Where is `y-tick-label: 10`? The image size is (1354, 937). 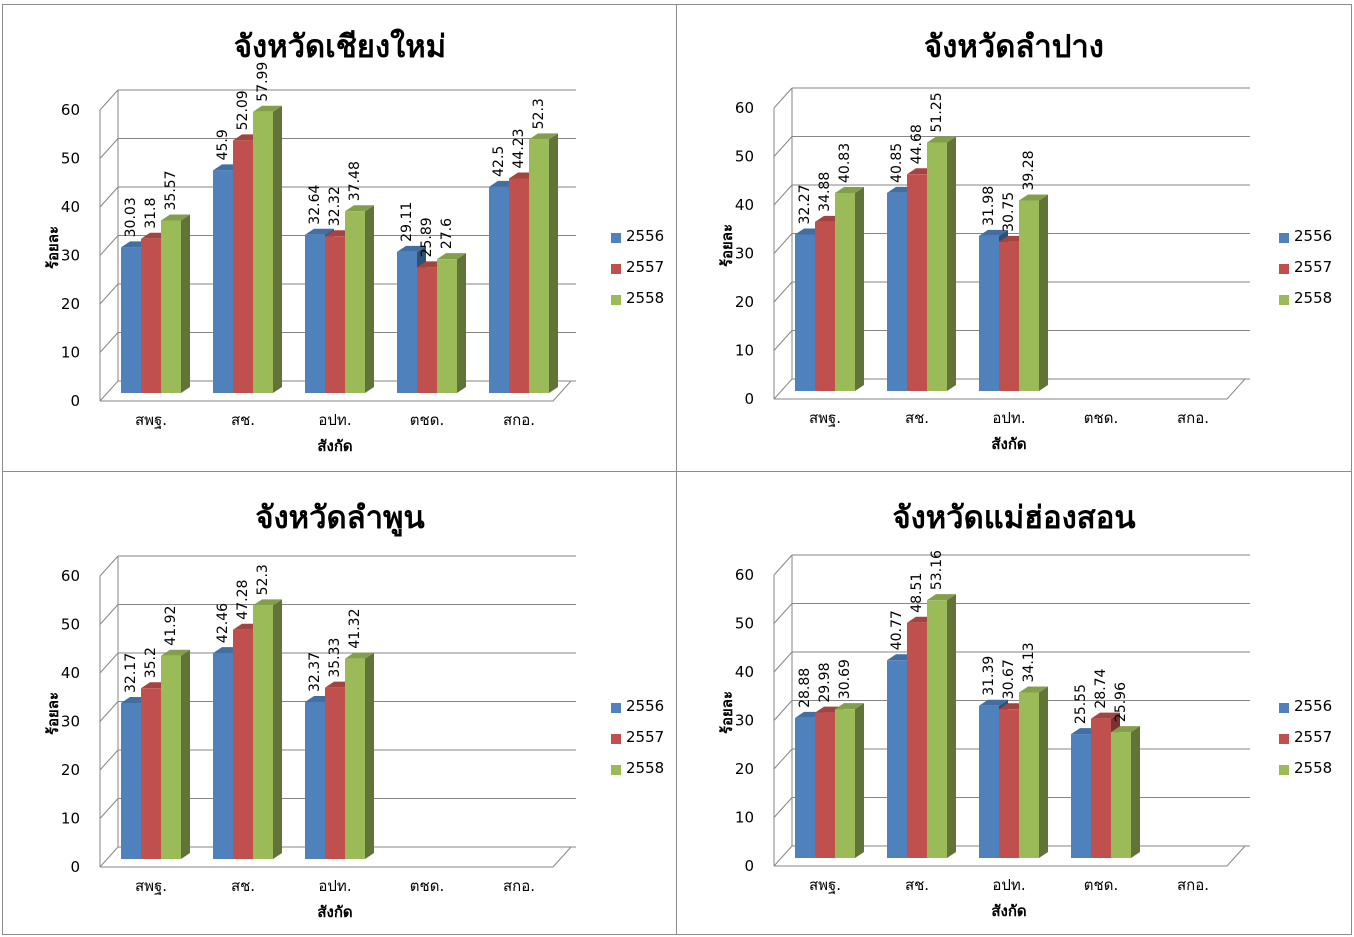 y-tick-label: 10 is located at coordinates (744, 351).